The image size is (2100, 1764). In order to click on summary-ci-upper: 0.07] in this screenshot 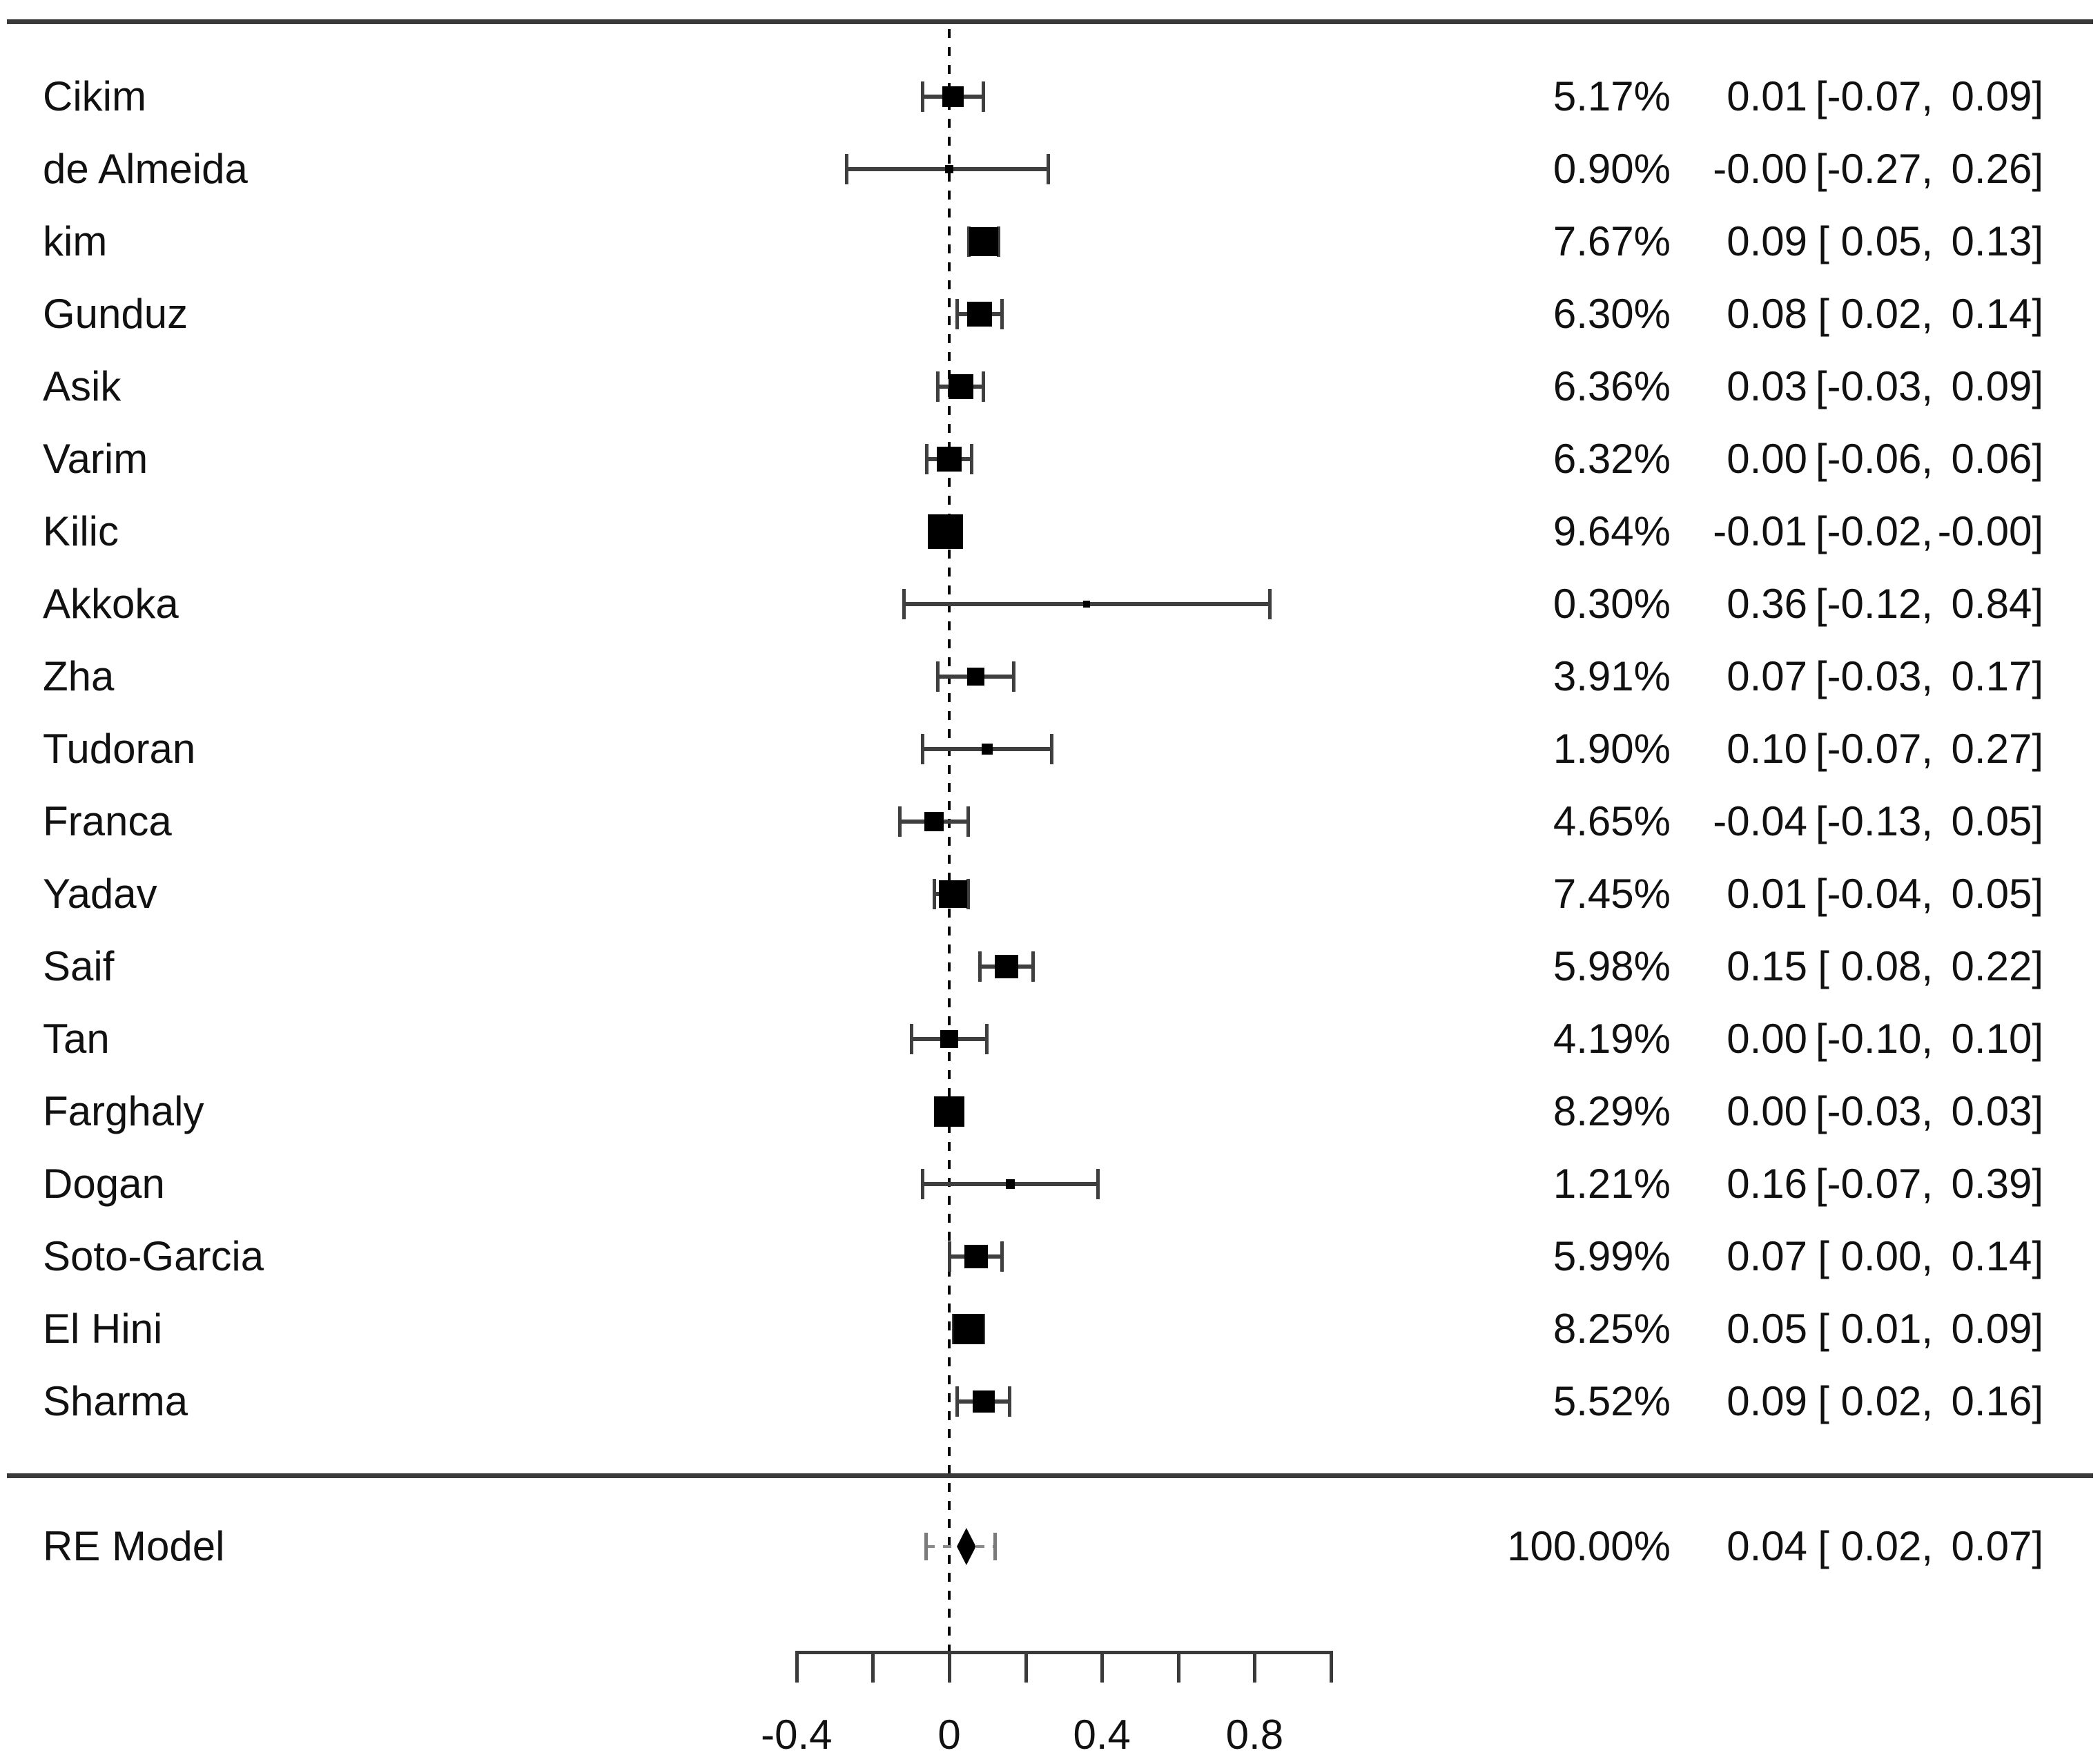, I will do `click(1997, 1546)`.